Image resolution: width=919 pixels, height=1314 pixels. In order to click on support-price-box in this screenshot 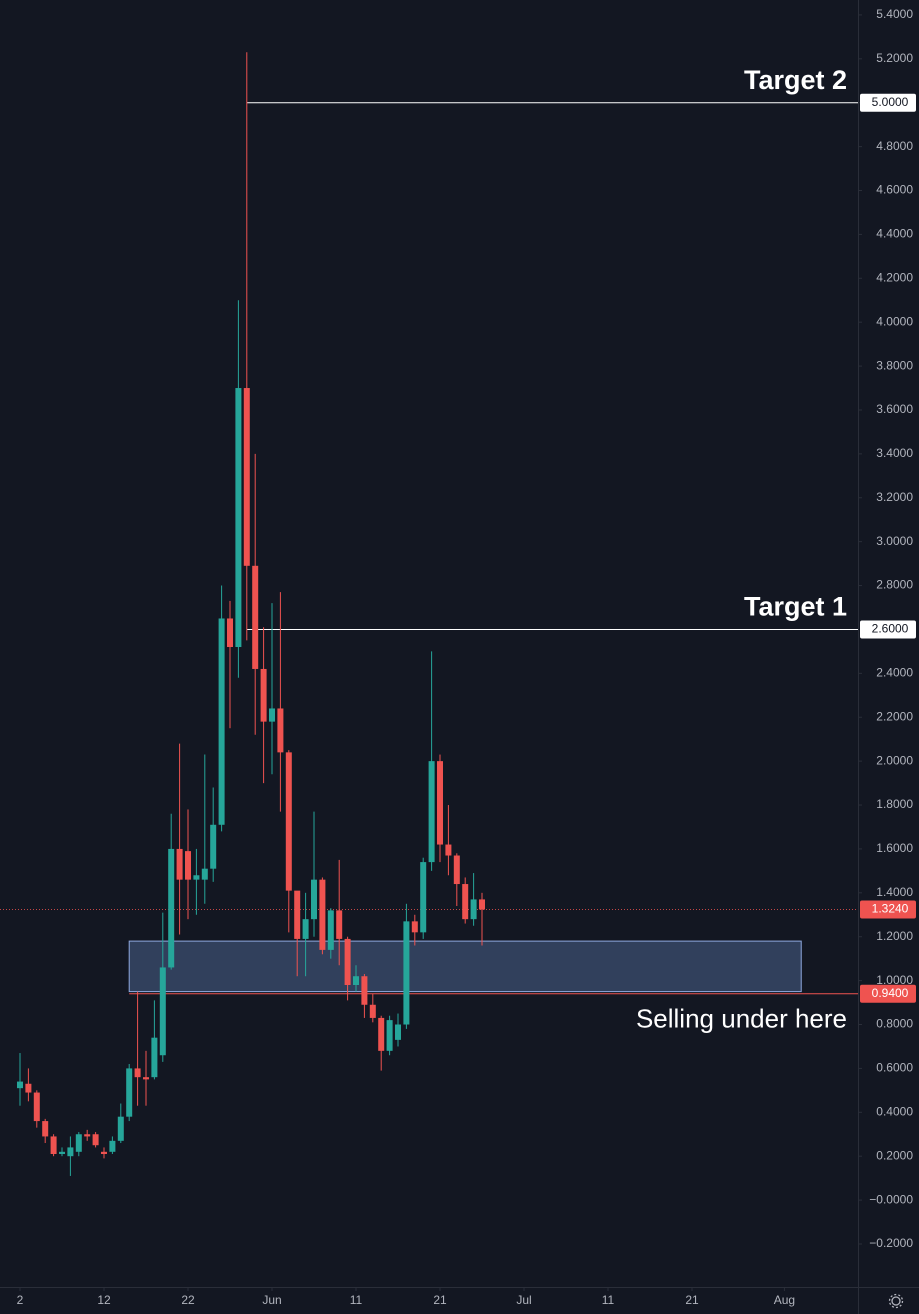, I will do `click(888, 993)`.